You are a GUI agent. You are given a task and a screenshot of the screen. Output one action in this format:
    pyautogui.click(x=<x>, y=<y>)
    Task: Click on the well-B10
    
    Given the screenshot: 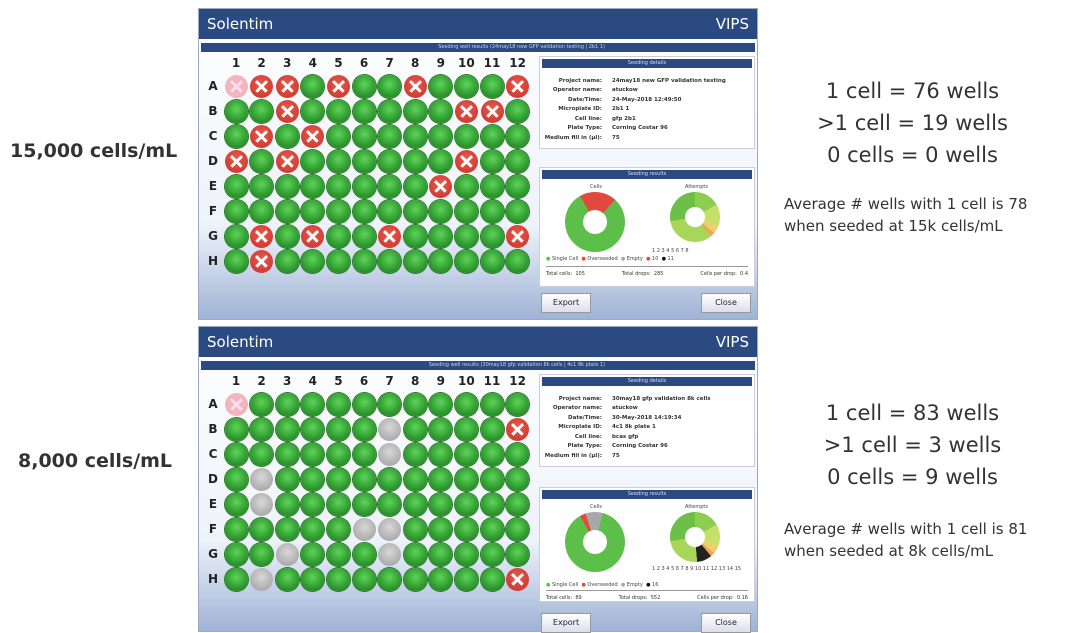 What is the action you would take?
    pyautogui.click(x=466, y=429)
    